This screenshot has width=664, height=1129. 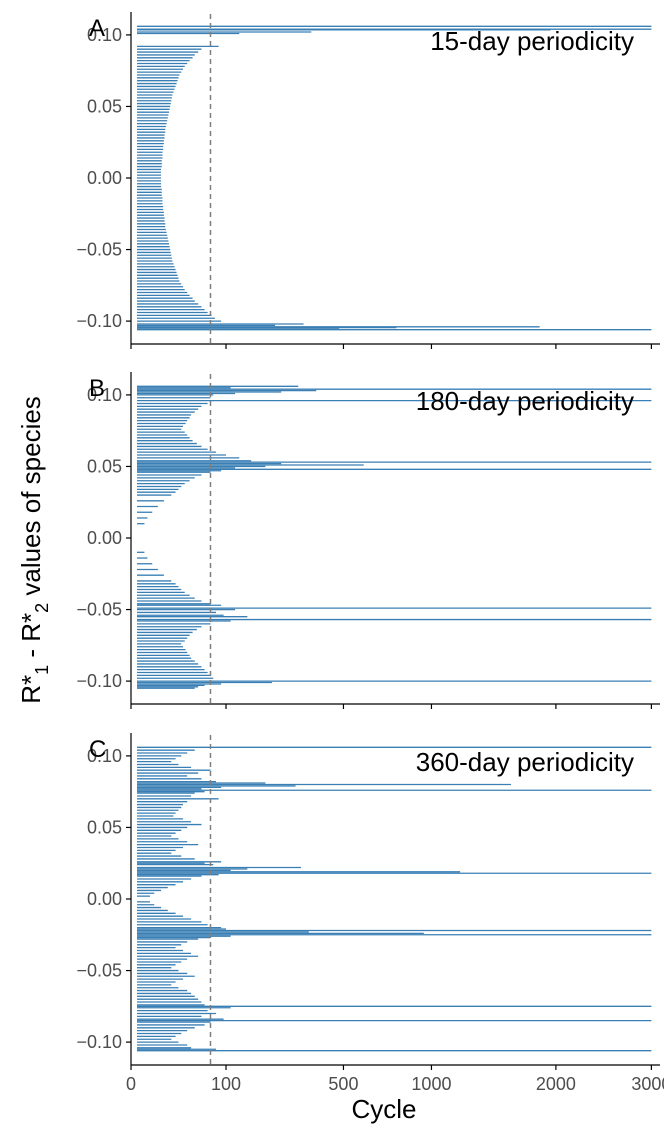 What do you see at coordinates (383, 1109) in the screenshot?
I see `x-axis-title: Cycle` at bounding box center [383, 1109].